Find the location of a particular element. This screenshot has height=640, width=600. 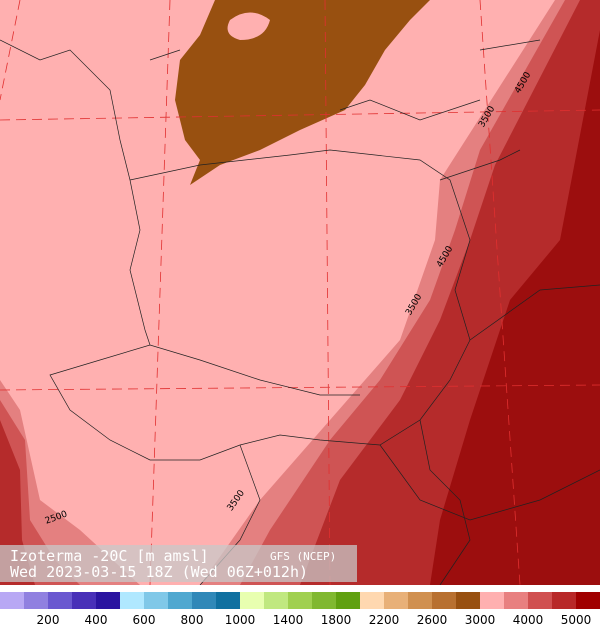

colorbar-label: 3000 is located at coordinates (480, 620).